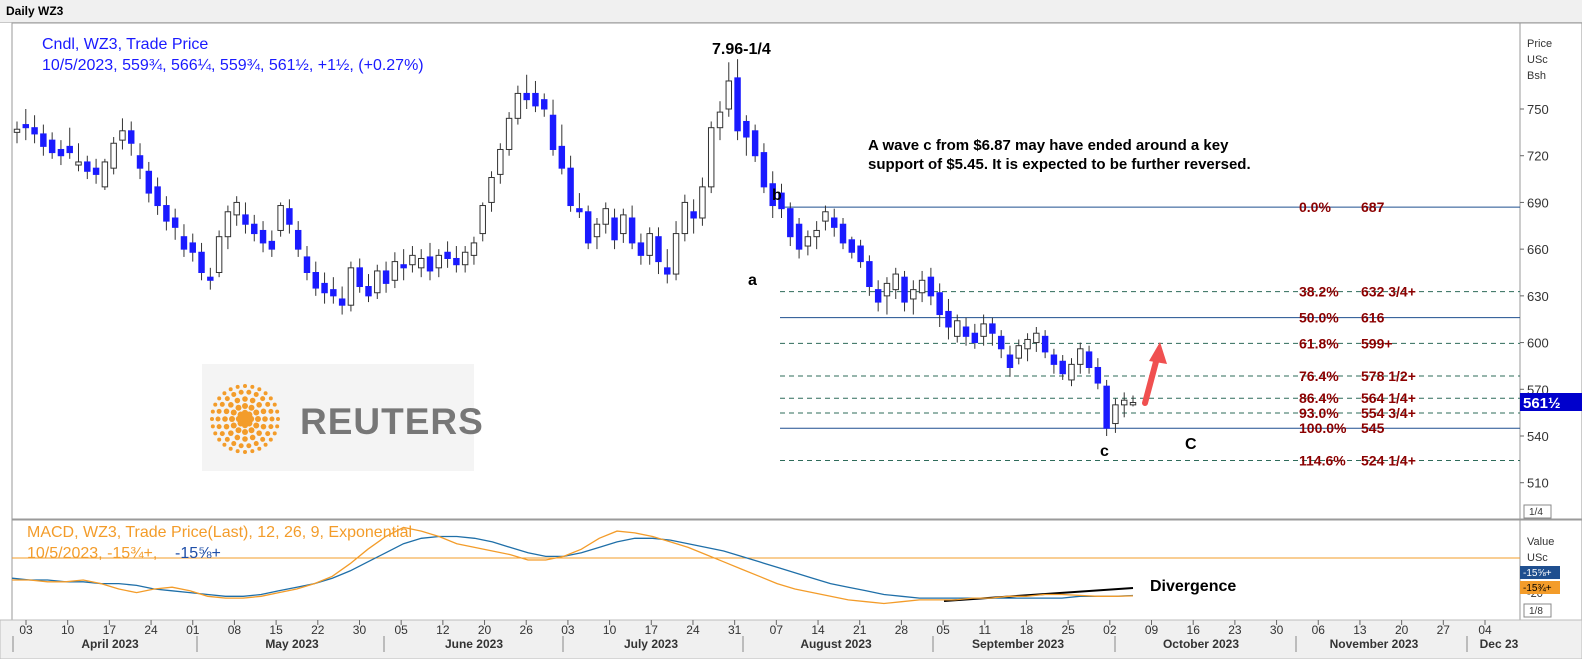  Describe the element at coordinates (1319, 413) in the screenshot. I see `fib-percent-6: 93.0%` at that location.